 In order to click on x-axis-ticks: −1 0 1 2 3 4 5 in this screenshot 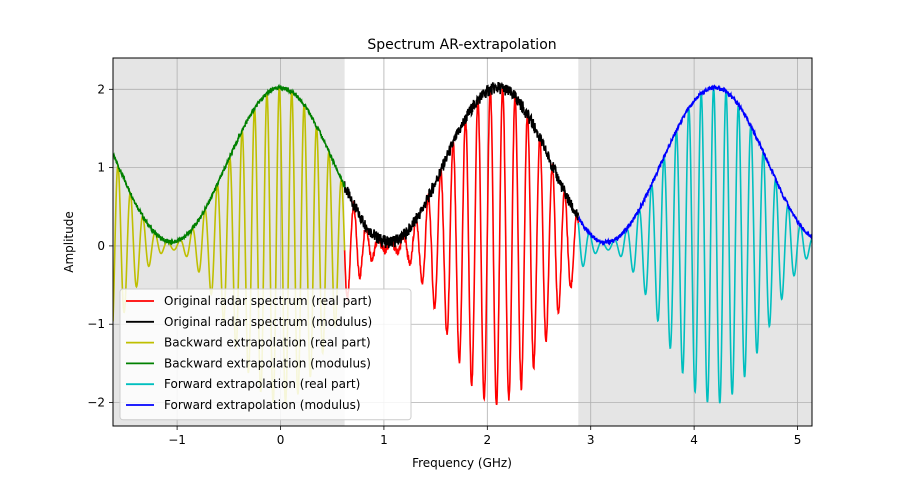, I will do `click(484, 436)`.